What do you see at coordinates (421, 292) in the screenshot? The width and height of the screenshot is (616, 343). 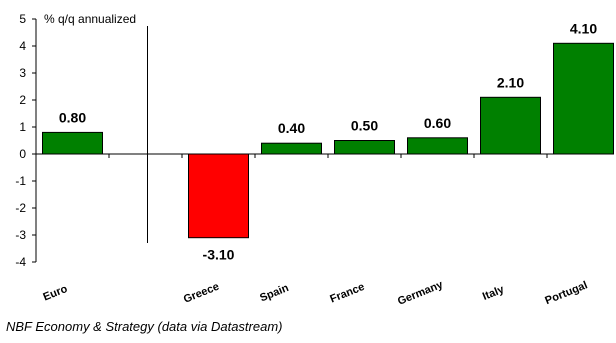 I see `category-label-germany: Germany` at bounding box center [421, 292].